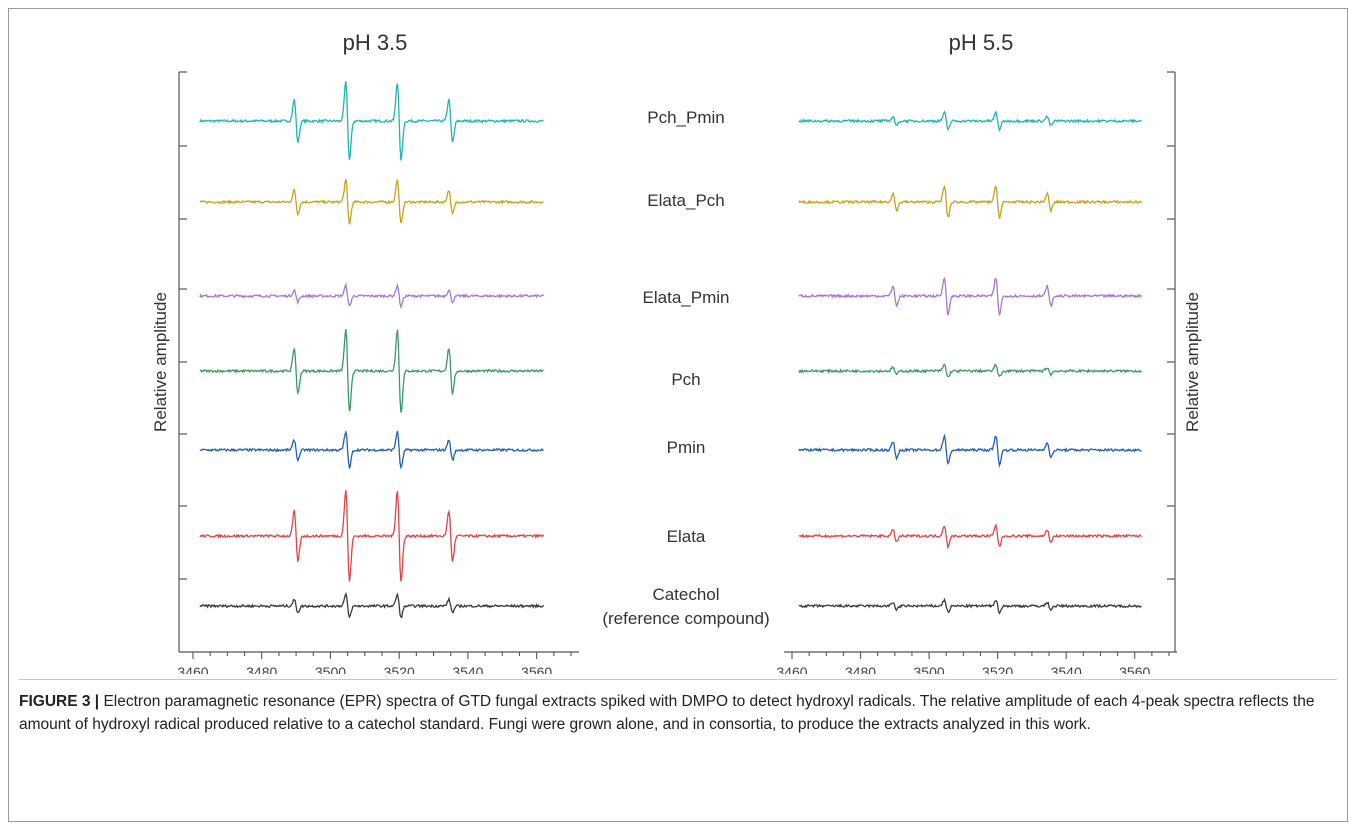 The height and width of the screenshot is (831, 1358). What do you see at coordinates (686, 536) in the screenshot?
I see `label-elata: Elata` at bounding box center [686, 536].